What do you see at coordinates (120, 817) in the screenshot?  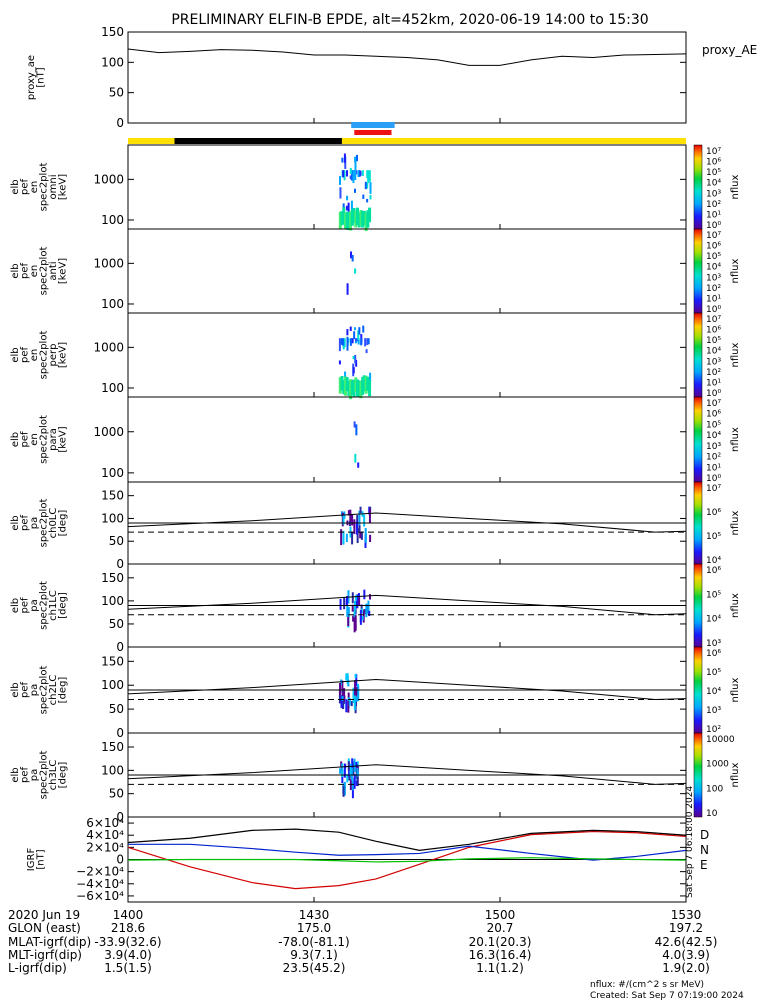 I see `y-tick-label: 0` at bounding box center [120, 817].